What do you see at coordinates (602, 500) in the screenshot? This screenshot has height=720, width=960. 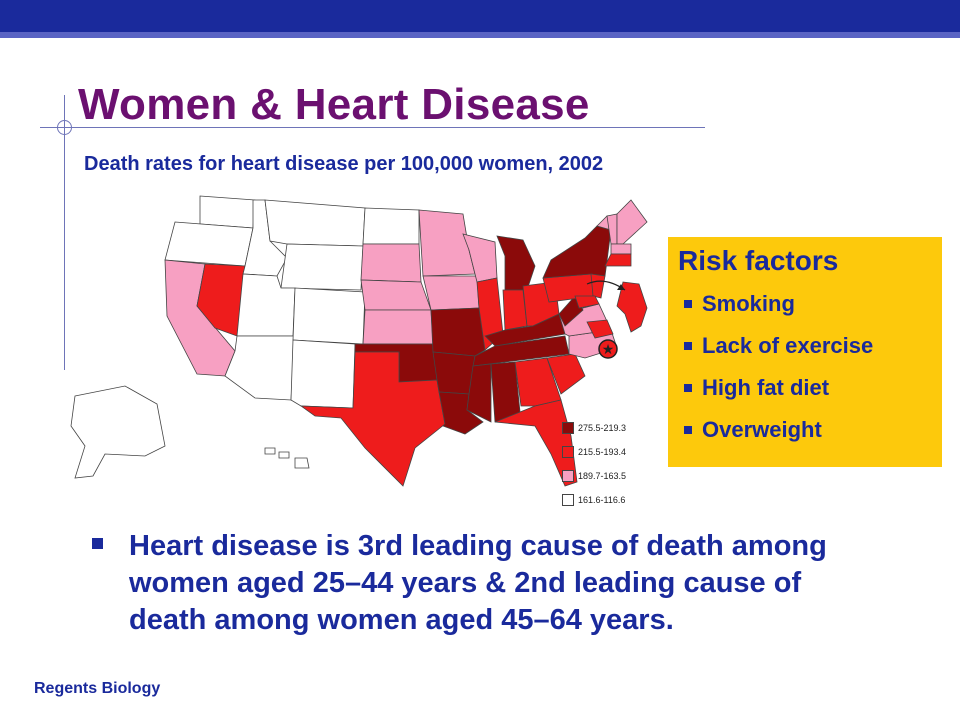 I see `legend-label: 161.6-116.6` at bounding box center [602, 500].